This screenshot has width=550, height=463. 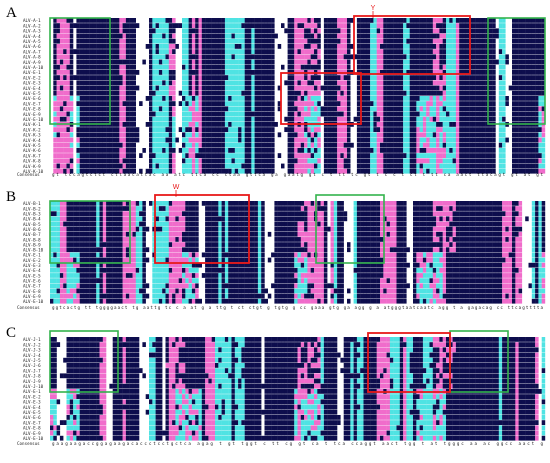 What do you see at coordinates (33, 119) in the screenshot?
I see `sequence-name: ALV-E-10` at bounding box center [33, 119].